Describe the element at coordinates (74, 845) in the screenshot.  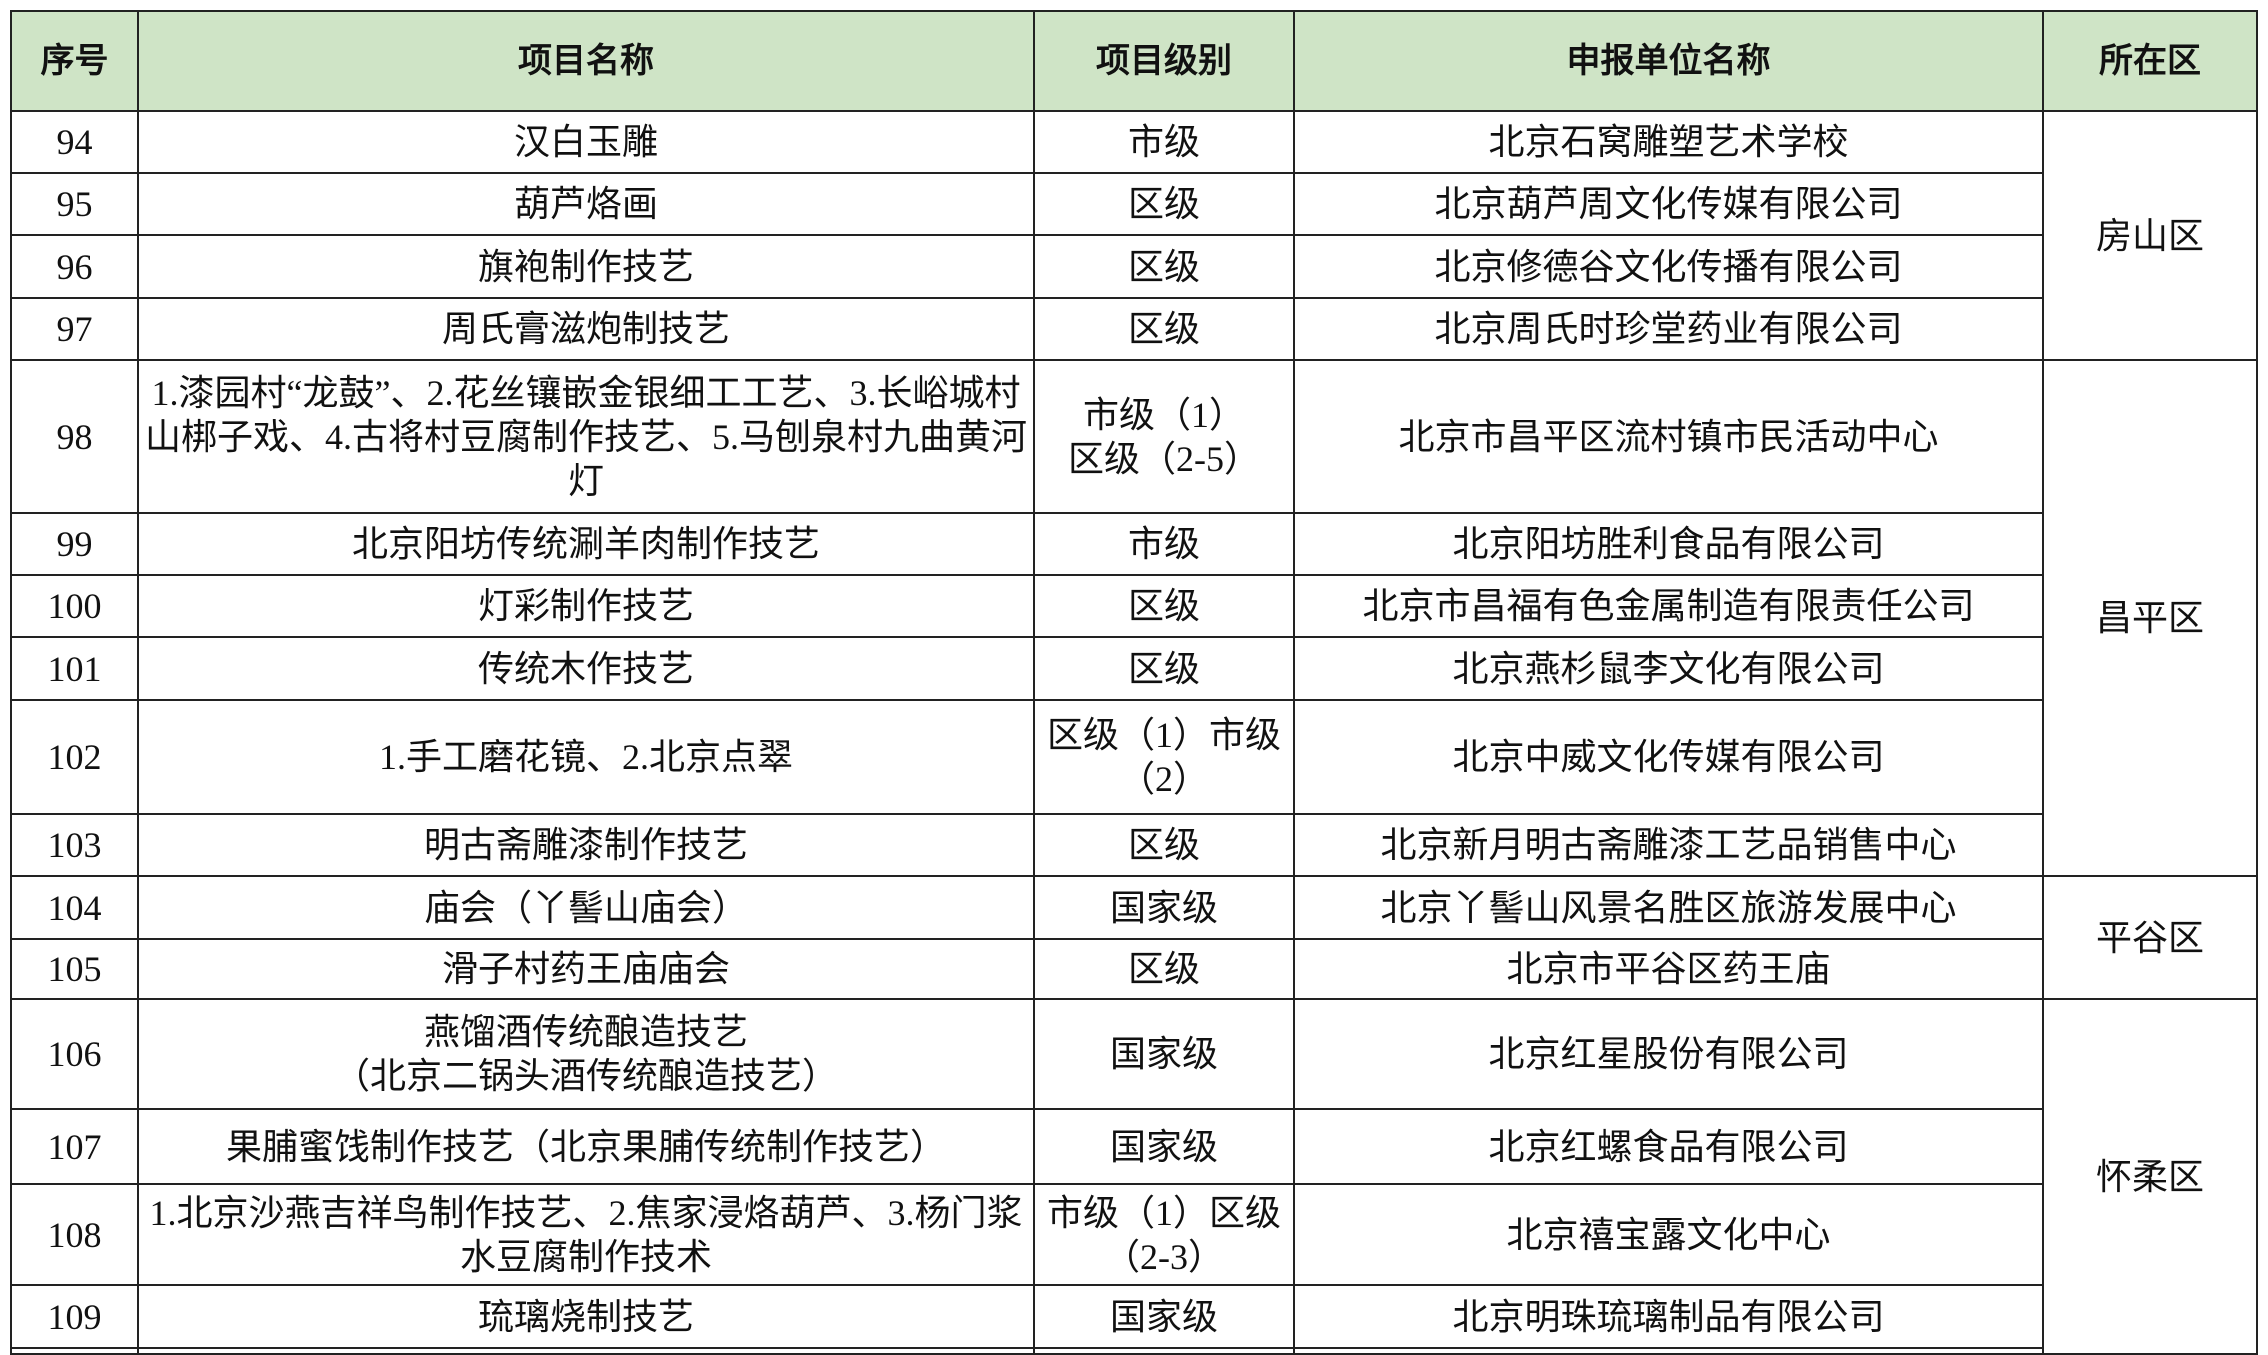
I see `cell-no: 103` at that location.